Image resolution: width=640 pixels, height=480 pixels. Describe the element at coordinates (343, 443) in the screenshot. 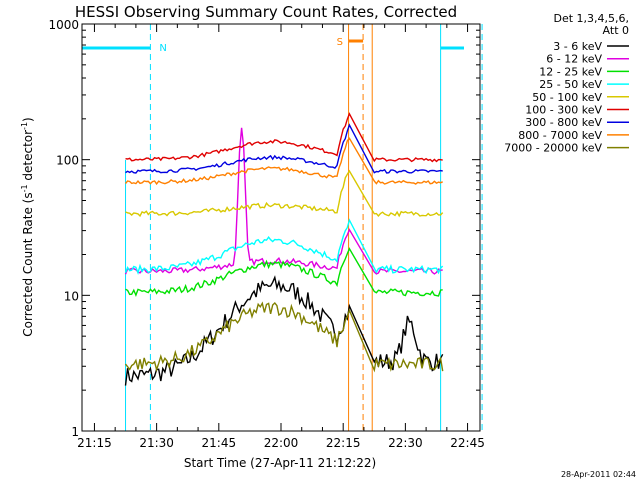

I see `x-tick-label: 22:15` at that location.